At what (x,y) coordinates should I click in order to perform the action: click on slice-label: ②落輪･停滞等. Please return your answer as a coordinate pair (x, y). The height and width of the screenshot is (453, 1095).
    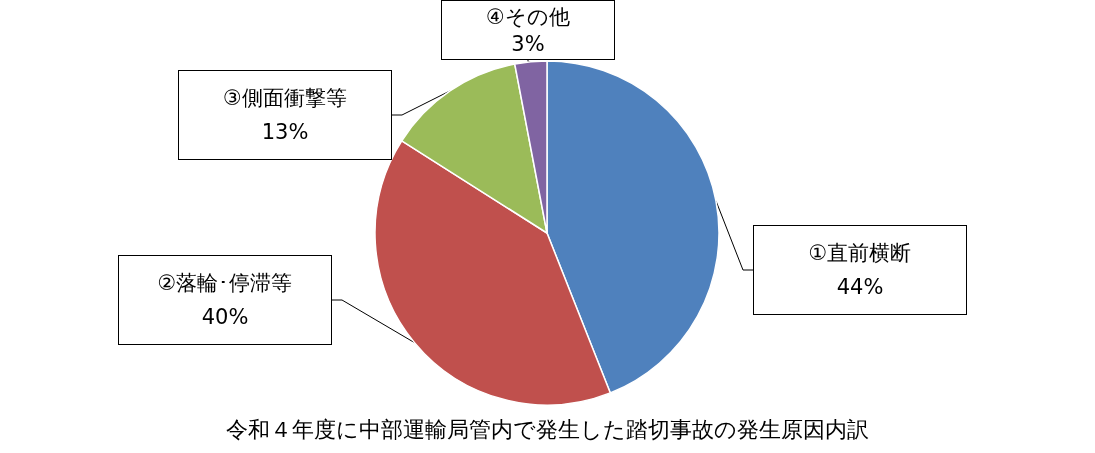
    Looking at the image, I should click on (225, 283).